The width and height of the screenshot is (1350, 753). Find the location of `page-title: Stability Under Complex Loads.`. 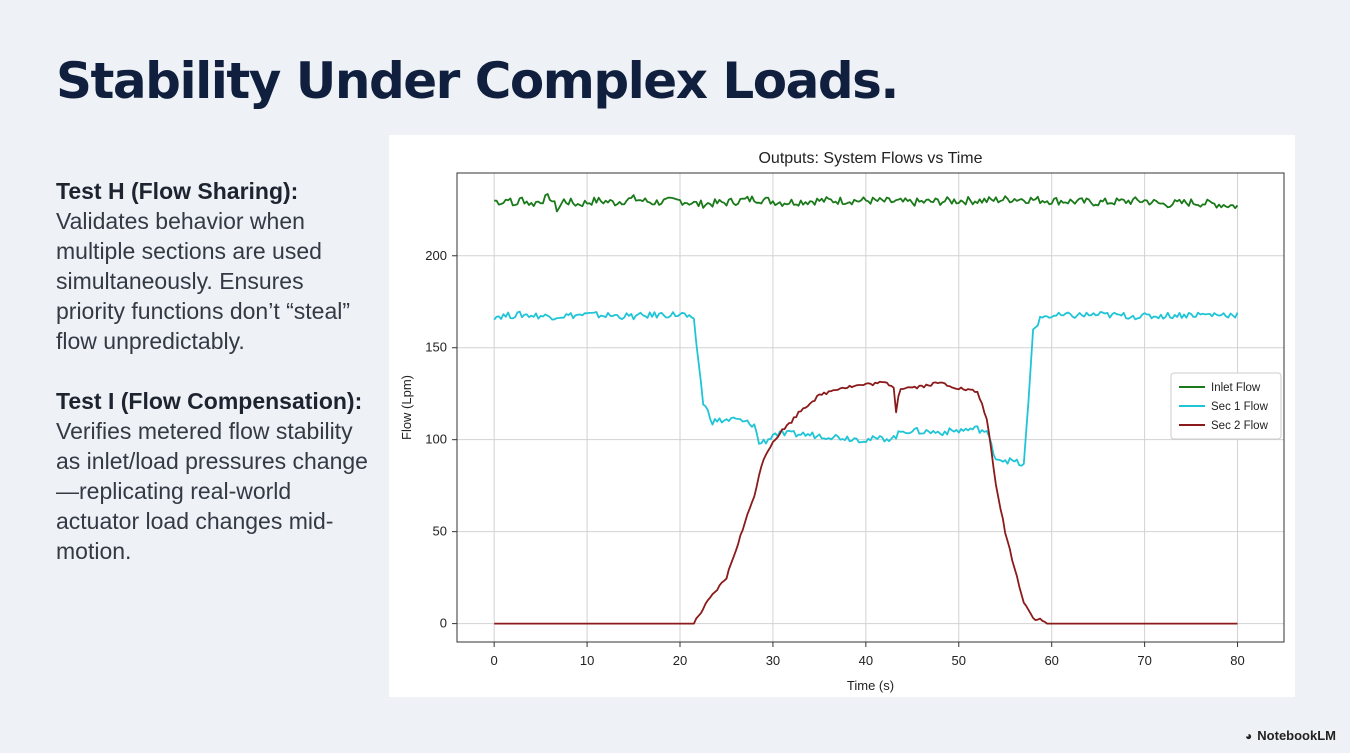

page-title: Stability Under Complex Loads. is located at coordinates (477, 81).